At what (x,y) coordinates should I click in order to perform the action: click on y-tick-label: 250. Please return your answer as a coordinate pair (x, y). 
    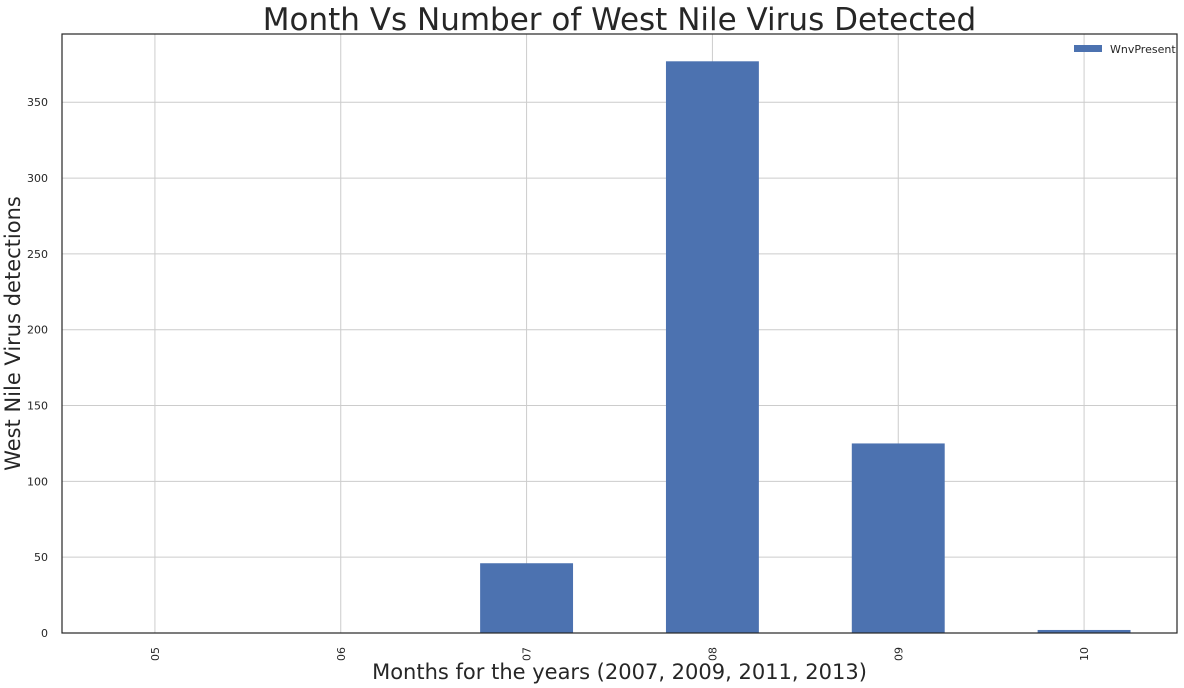
    Looking at the image, I should click on (37, 254).